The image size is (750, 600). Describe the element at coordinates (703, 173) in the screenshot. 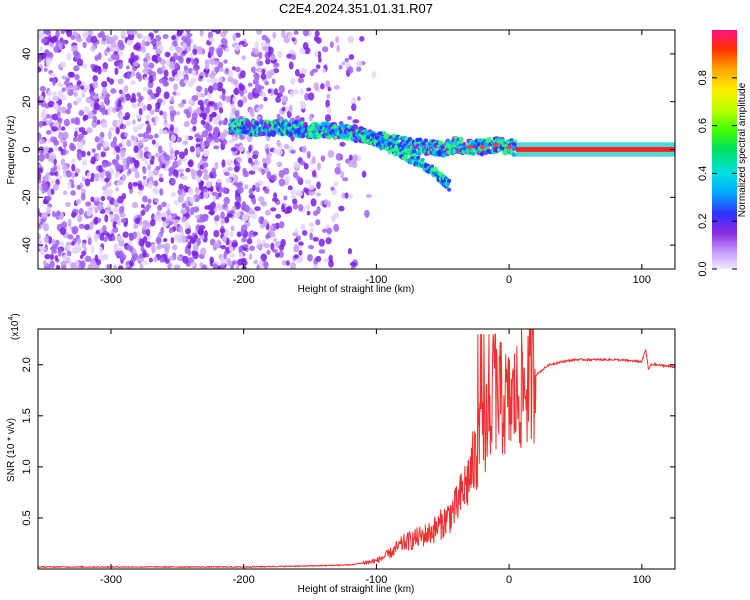

I see `colorbar-tick-label: 0.4` at that location.